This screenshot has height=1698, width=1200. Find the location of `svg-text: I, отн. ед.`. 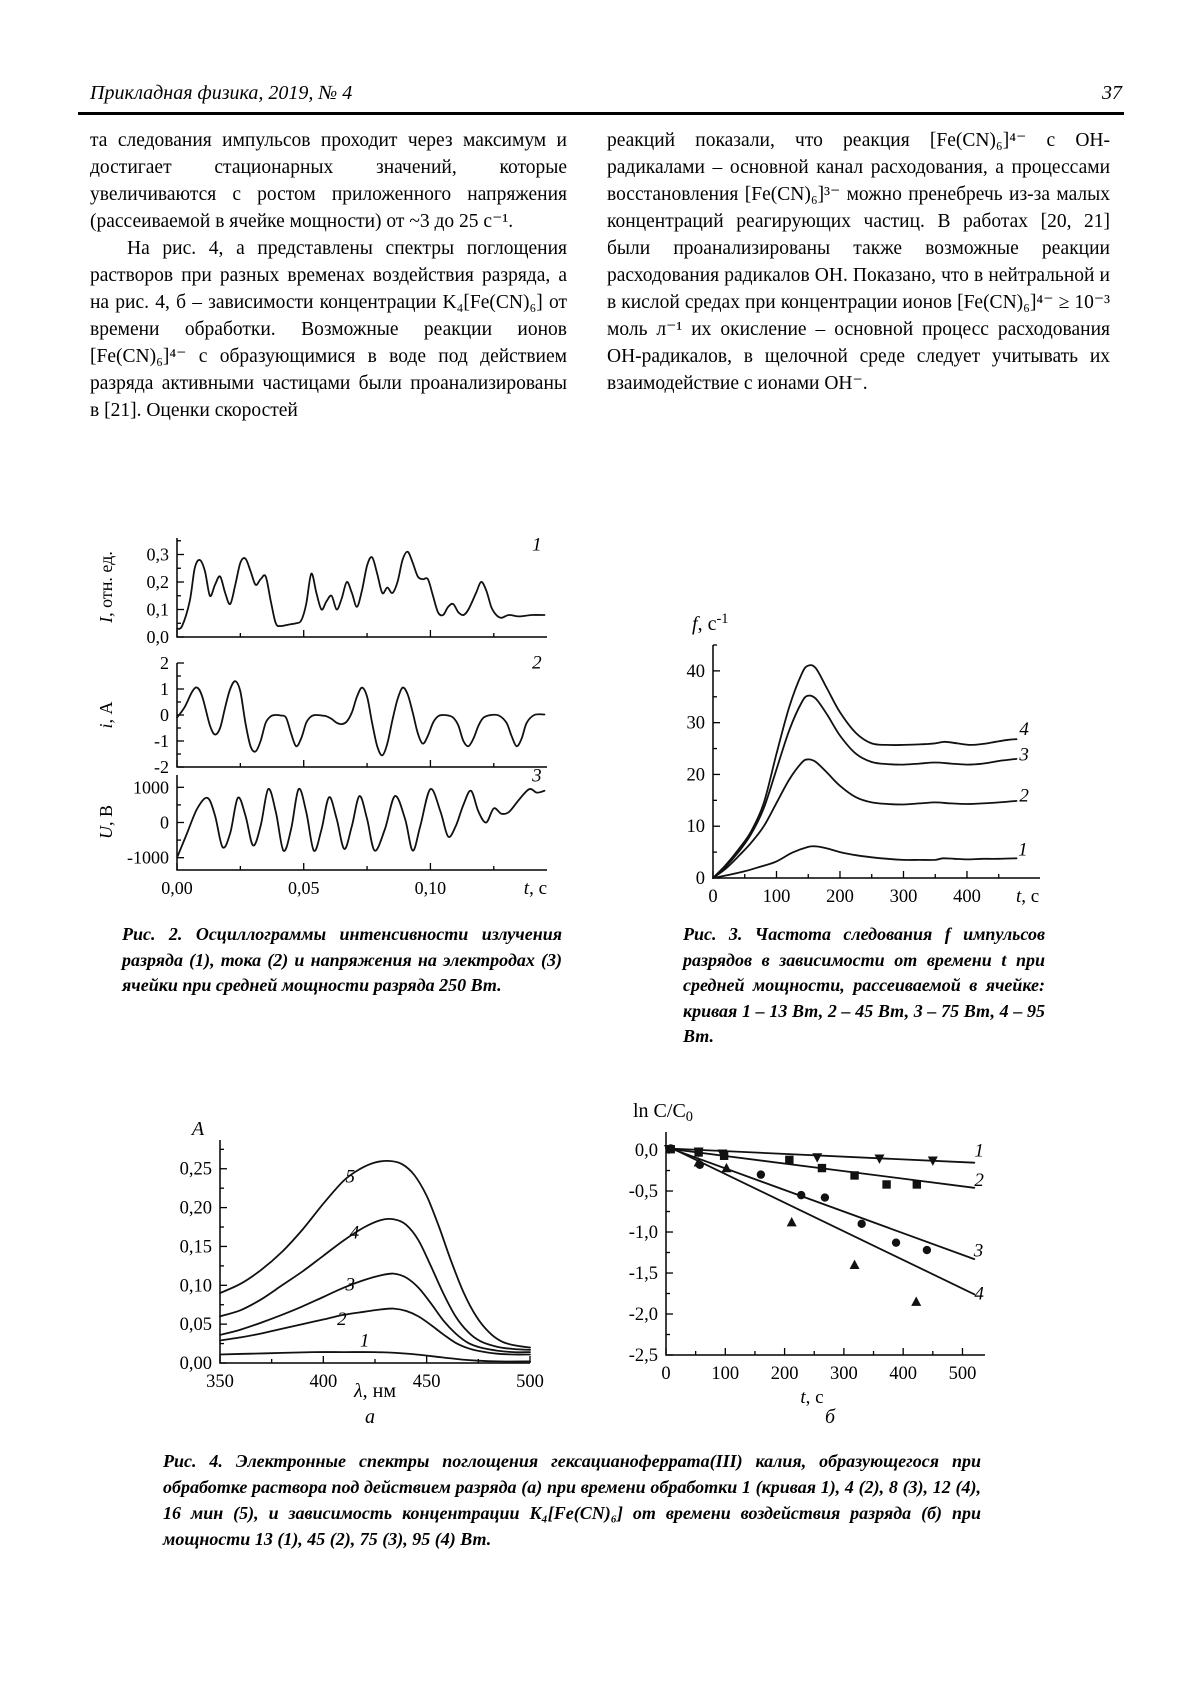

svg-text: I, отн. ед. is located at coordinates (106, 587).